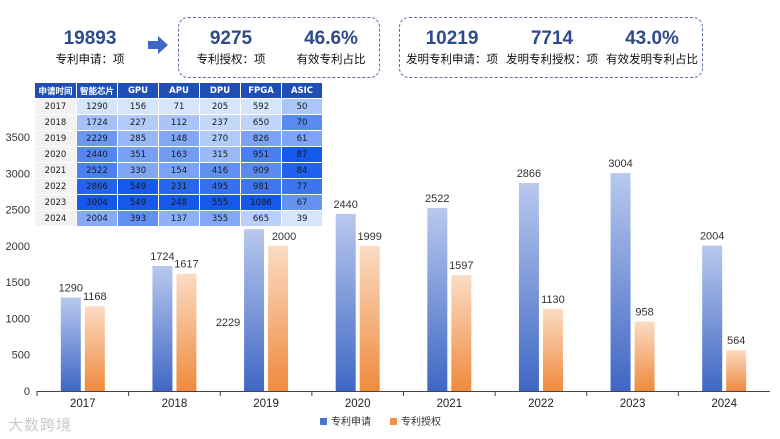 The height and width of the screenshot is (439, 780). Describe the element at coordinates (345, 205) in the screenshot. I see `data-label: 2440` at that location.